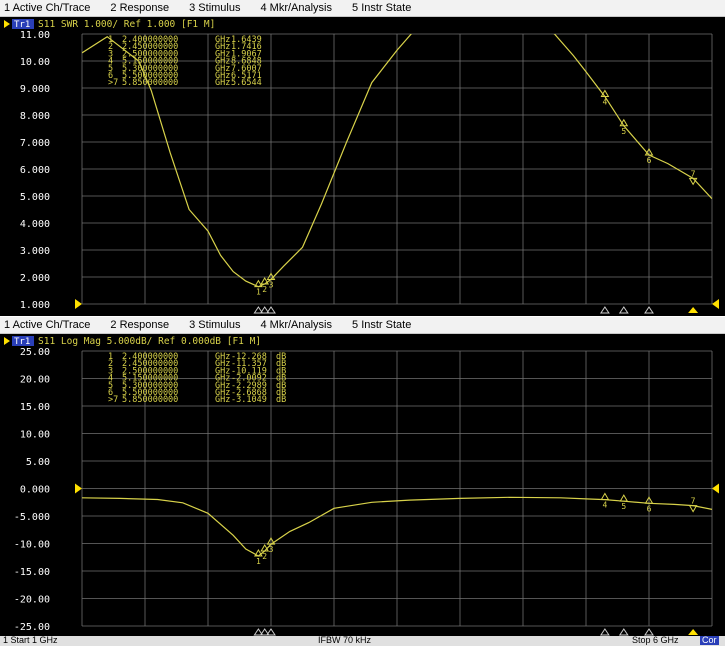  What do you see at coordinates (35, 224) in the screenshot?
I see `y-tick-label: 4.000` at bounding box center [35, 224].